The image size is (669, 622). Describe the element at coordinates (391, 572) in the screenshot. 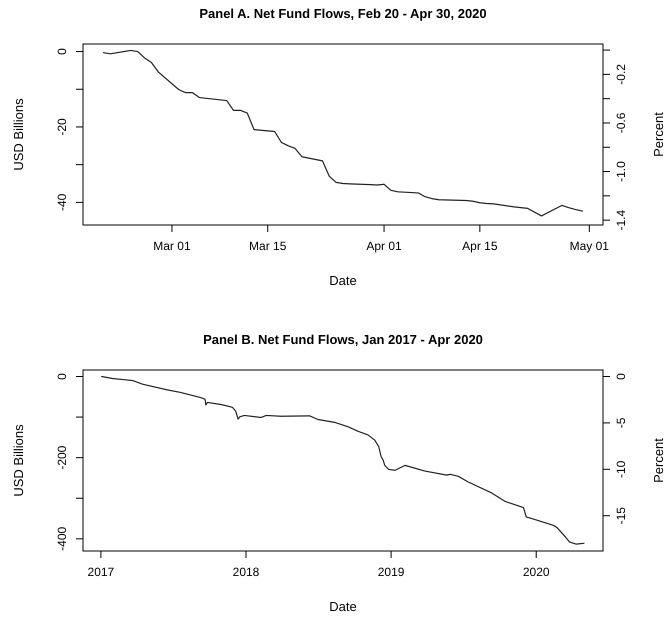

I see `x-tick-label: 2019` at that location.